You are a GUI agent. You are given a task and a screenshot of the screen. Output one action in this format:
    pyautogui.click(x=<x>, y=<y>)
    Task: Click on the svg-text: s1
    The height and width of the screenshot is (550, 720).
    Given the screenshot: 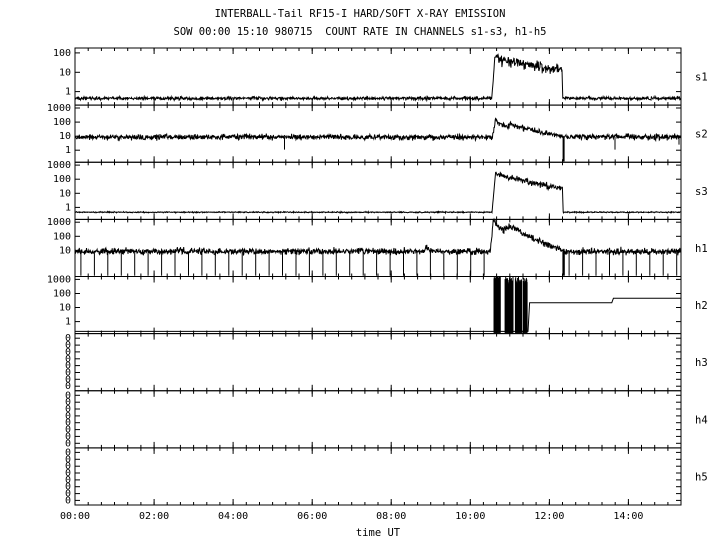 What is the action you would take?
    pyautogui.click(x=701, y=78)
    